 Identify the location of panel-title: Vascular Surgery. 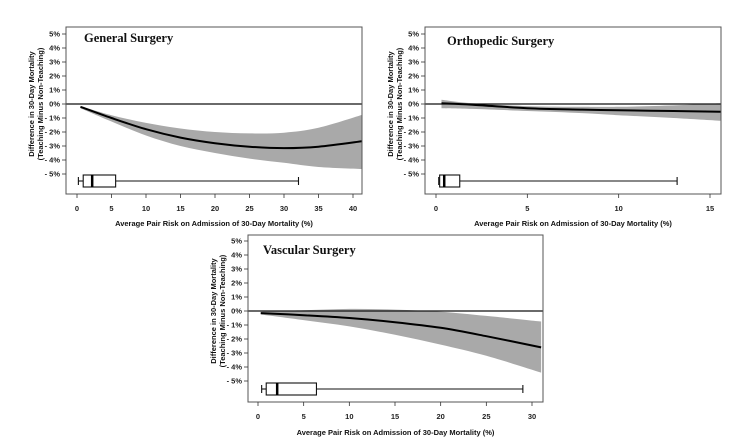
(309, 250).